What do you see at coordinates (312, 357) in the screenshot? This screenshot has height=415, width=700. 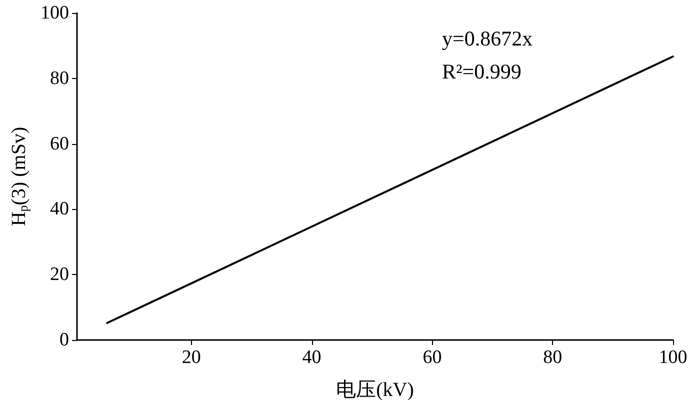 I see `x-tick-label: 40` at bounding box center [312, 357].